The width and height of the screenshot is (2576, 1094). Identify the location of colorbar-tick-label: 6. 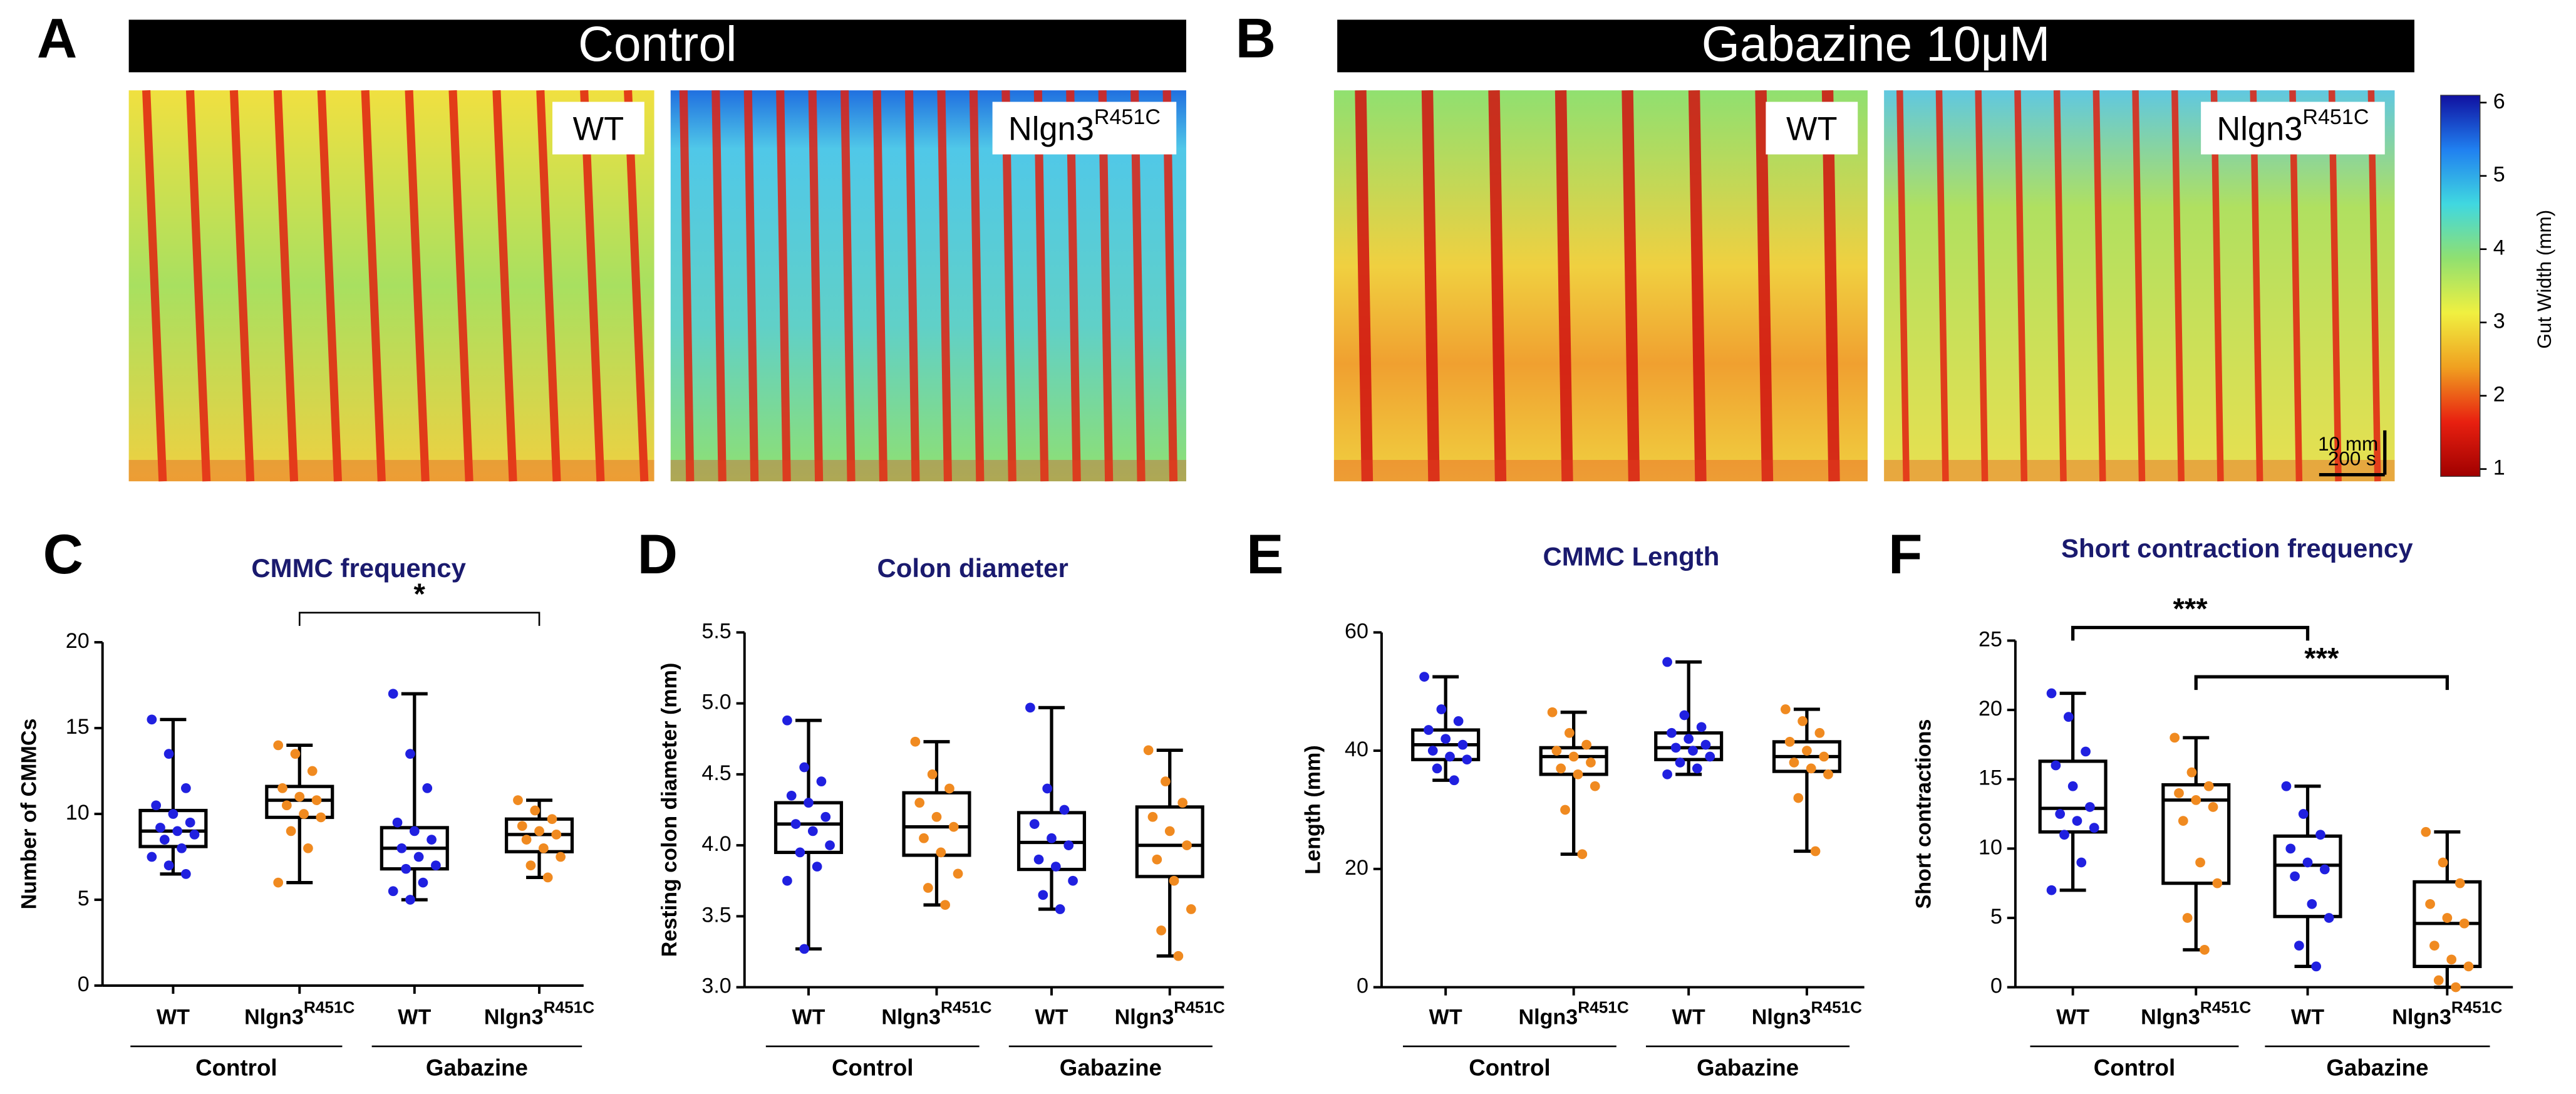
(2499, 101).